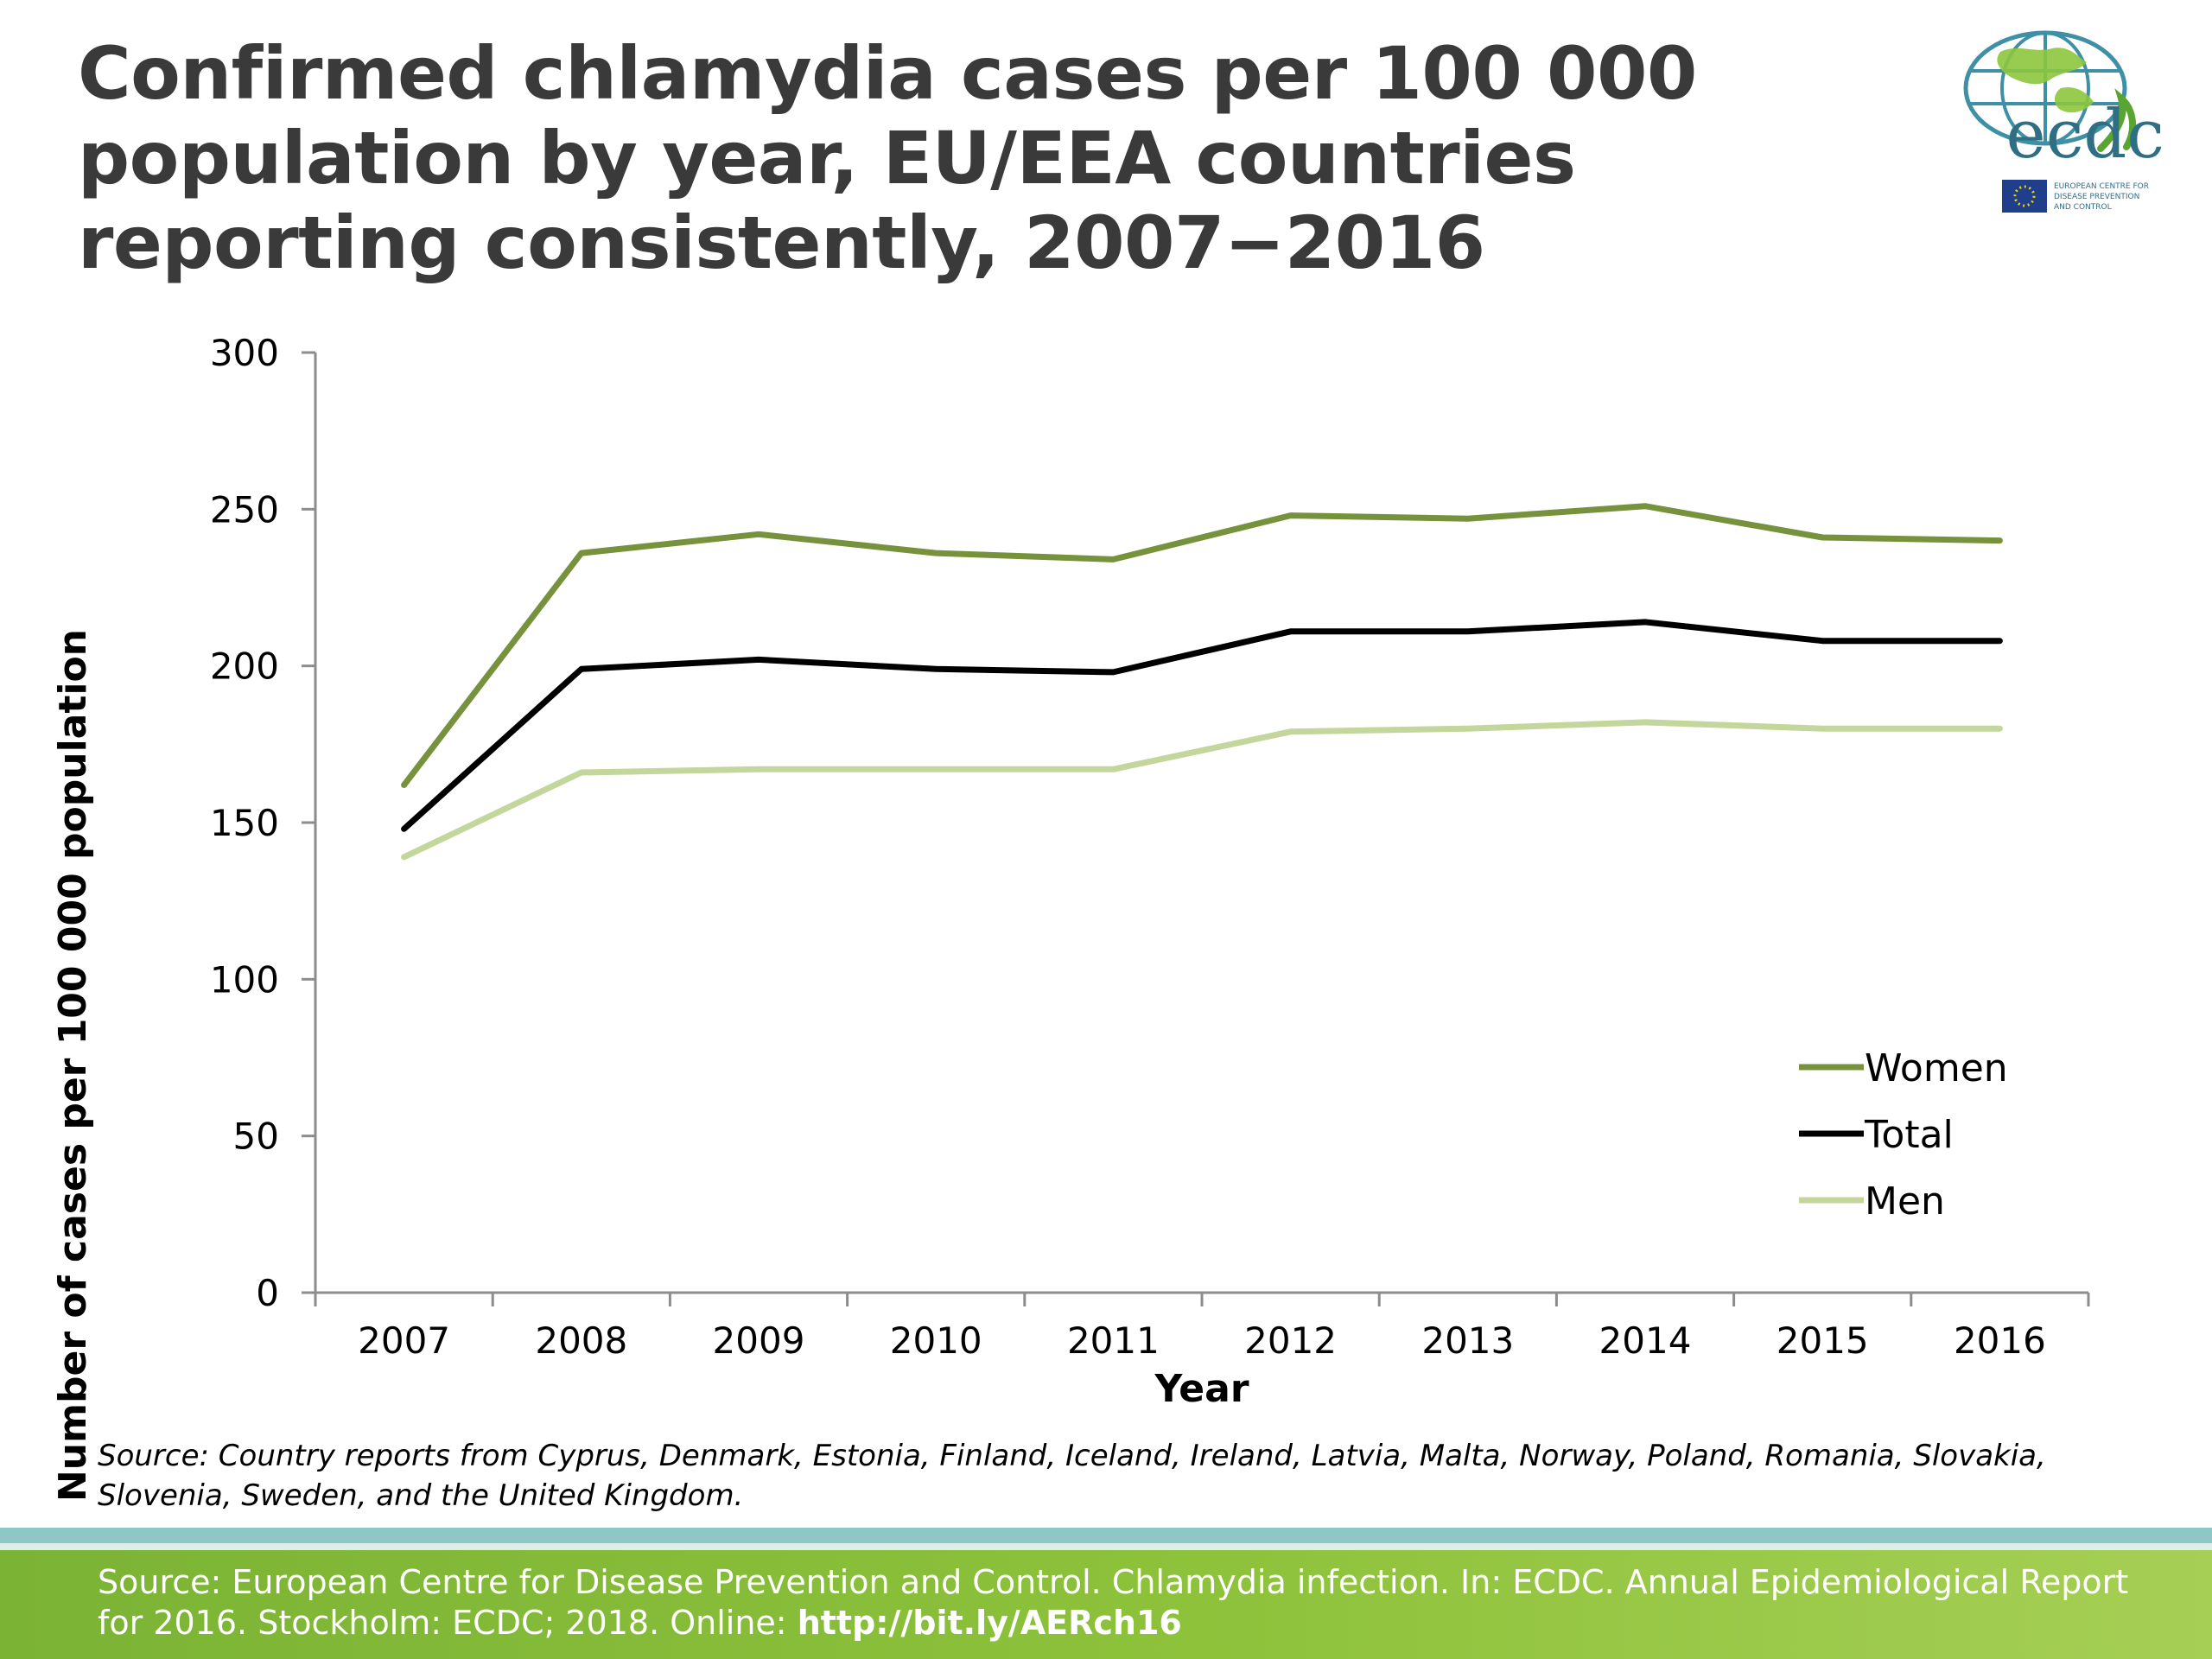 Image resolution: width=2212 pixels, height=1659 pixels. Describe the element at coordinates (581, 1340) in the screenshot. I see `x-tick-label: 2008` at that location.